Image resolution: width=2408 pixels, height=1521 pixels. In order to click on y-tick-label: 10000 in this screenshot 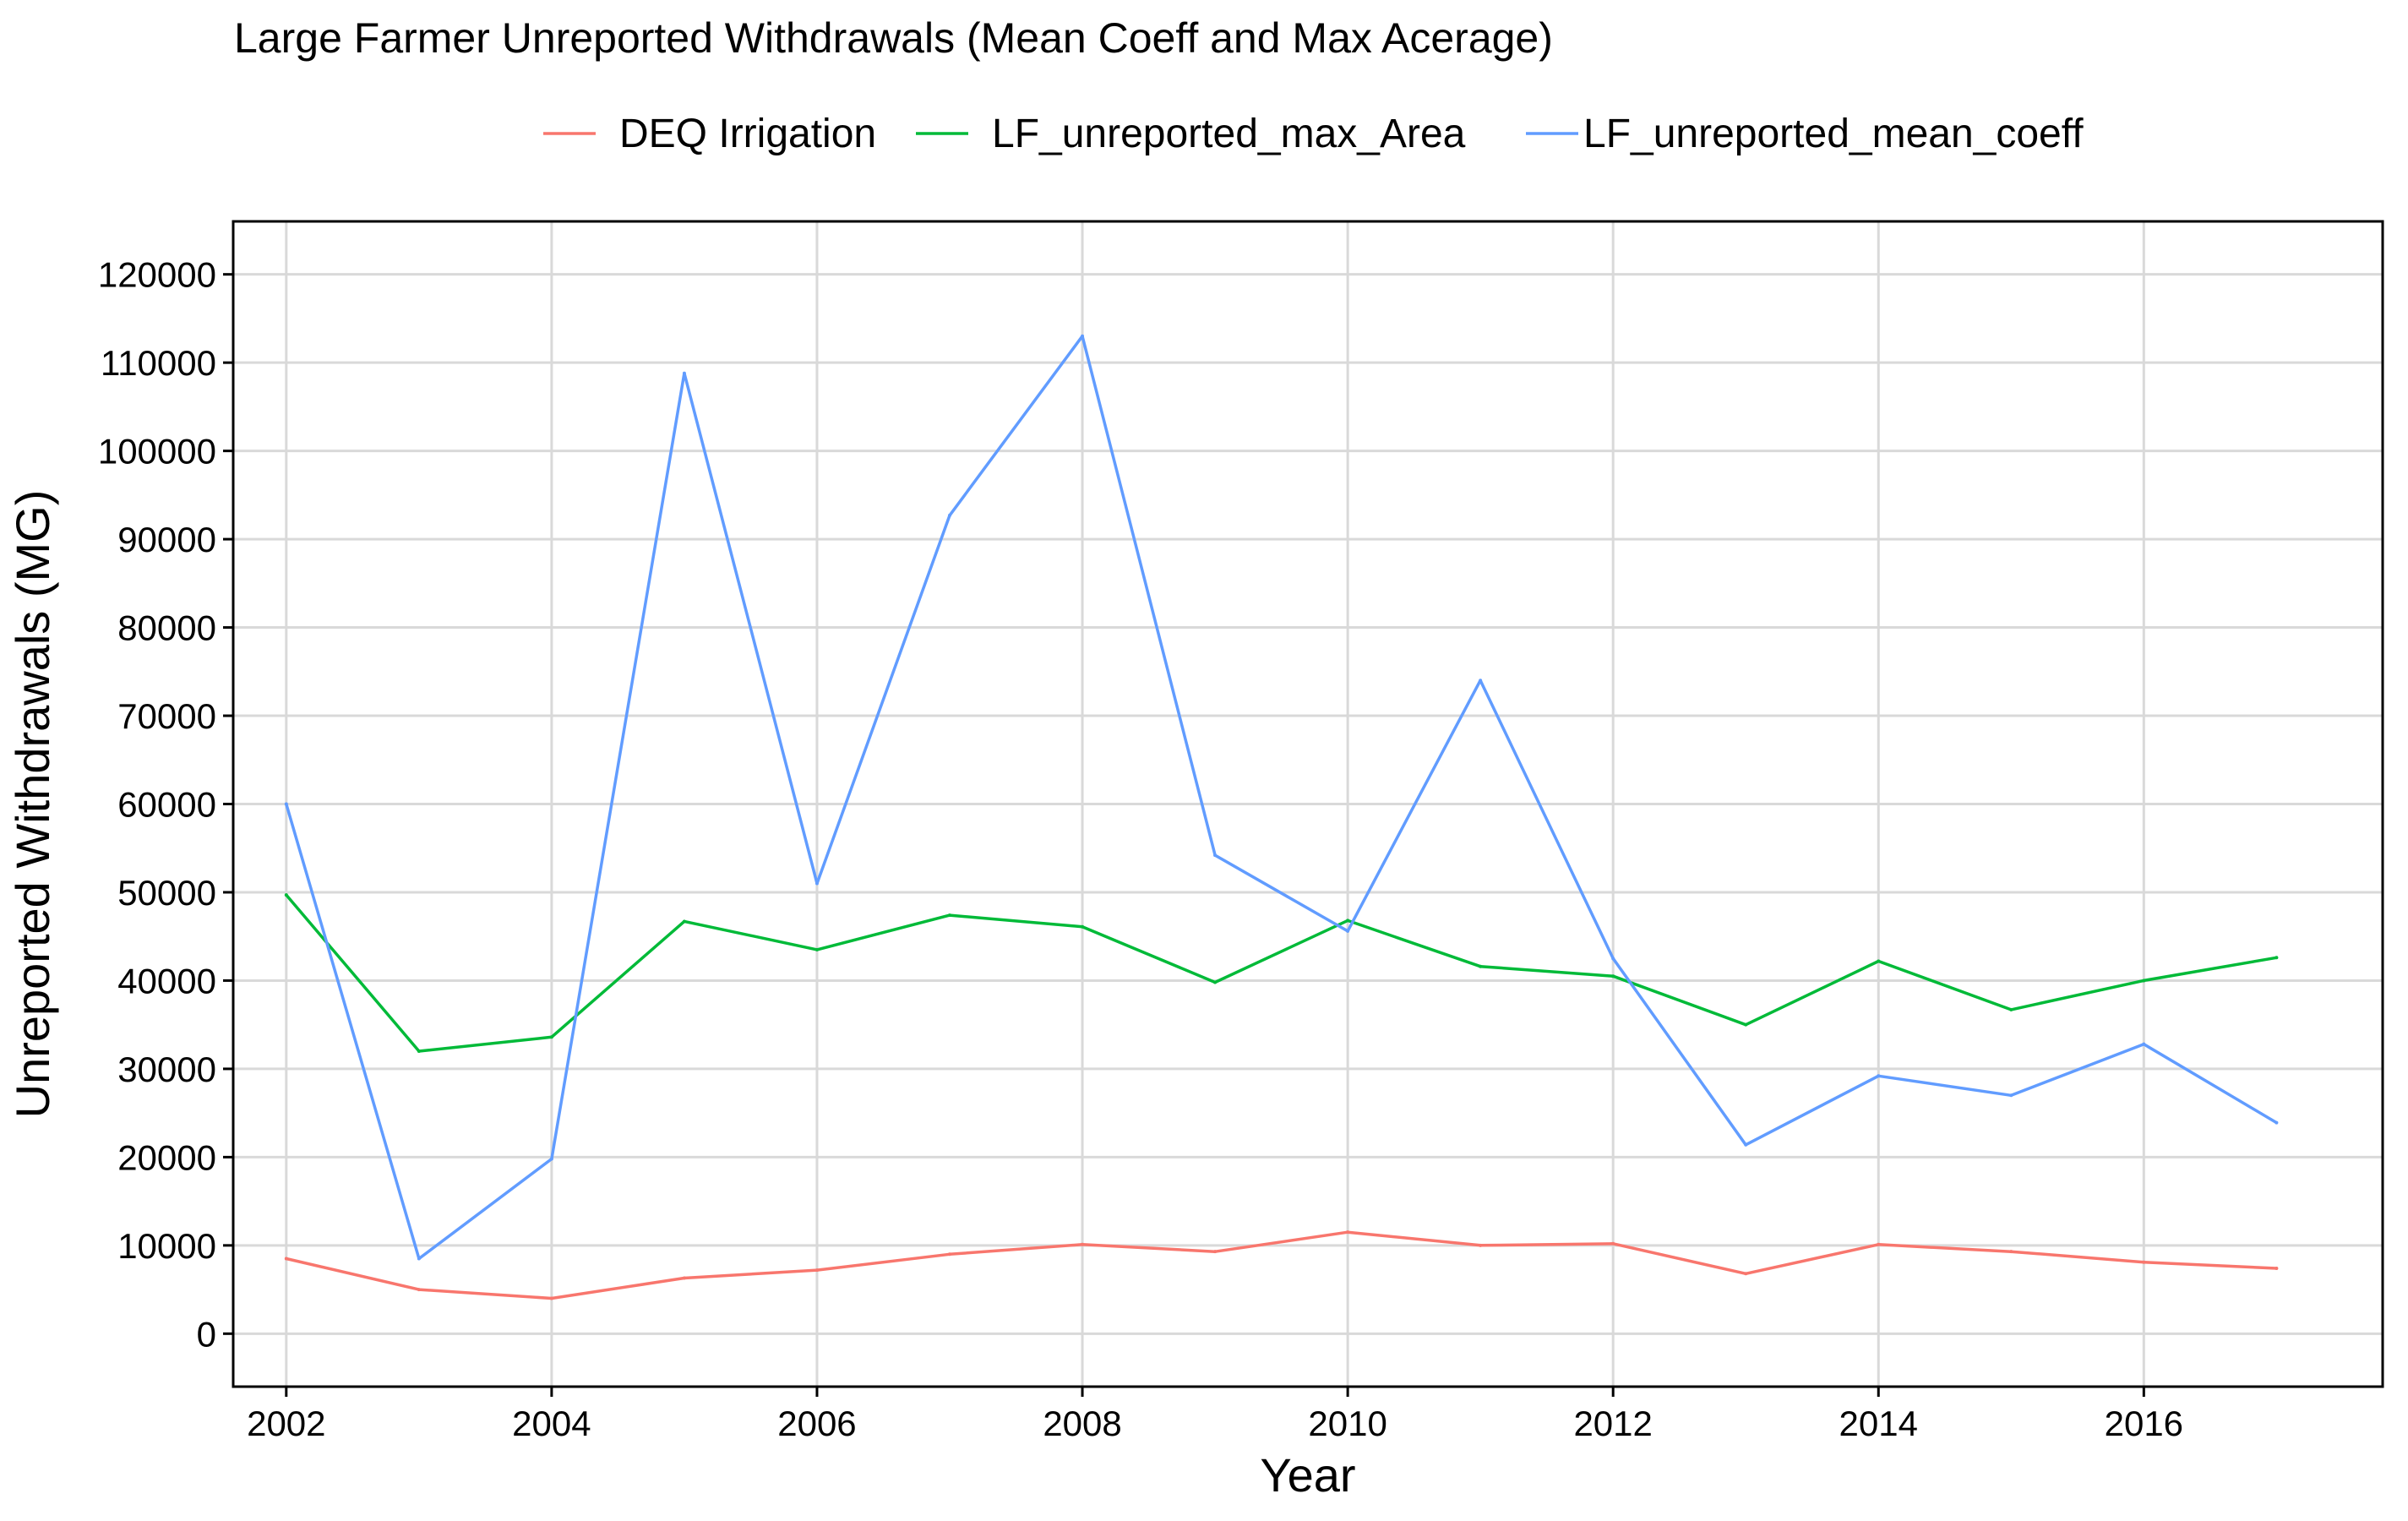, I will do `click(166, 1246)`.